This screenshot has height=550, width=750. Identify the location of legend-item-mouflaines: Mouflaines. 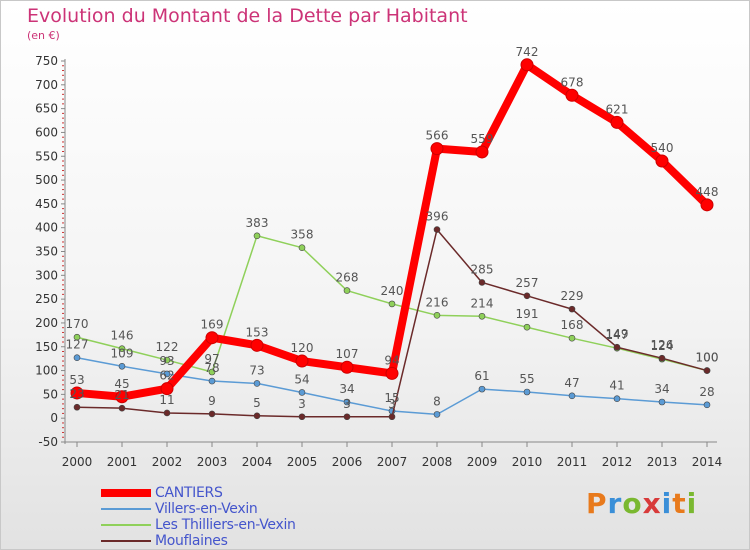
(198, 541).